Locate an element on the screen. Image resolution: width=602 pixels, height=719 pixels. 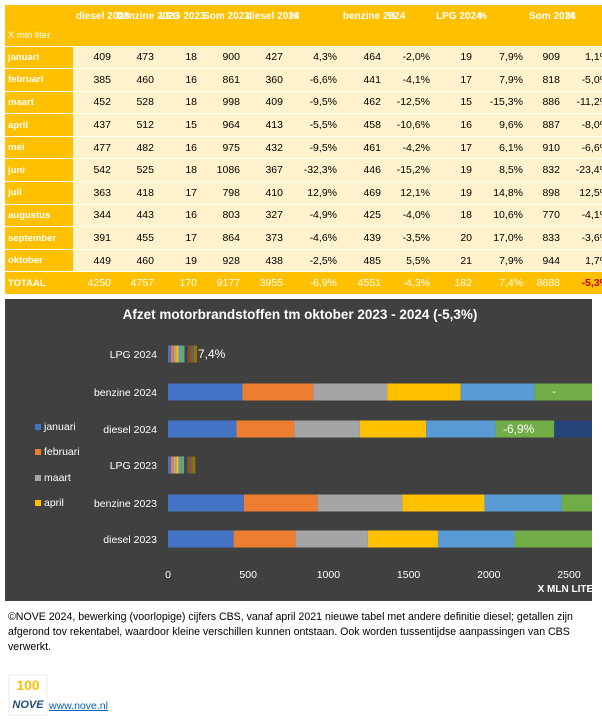
table-cell: 887 is located at coordinates (544, 125).